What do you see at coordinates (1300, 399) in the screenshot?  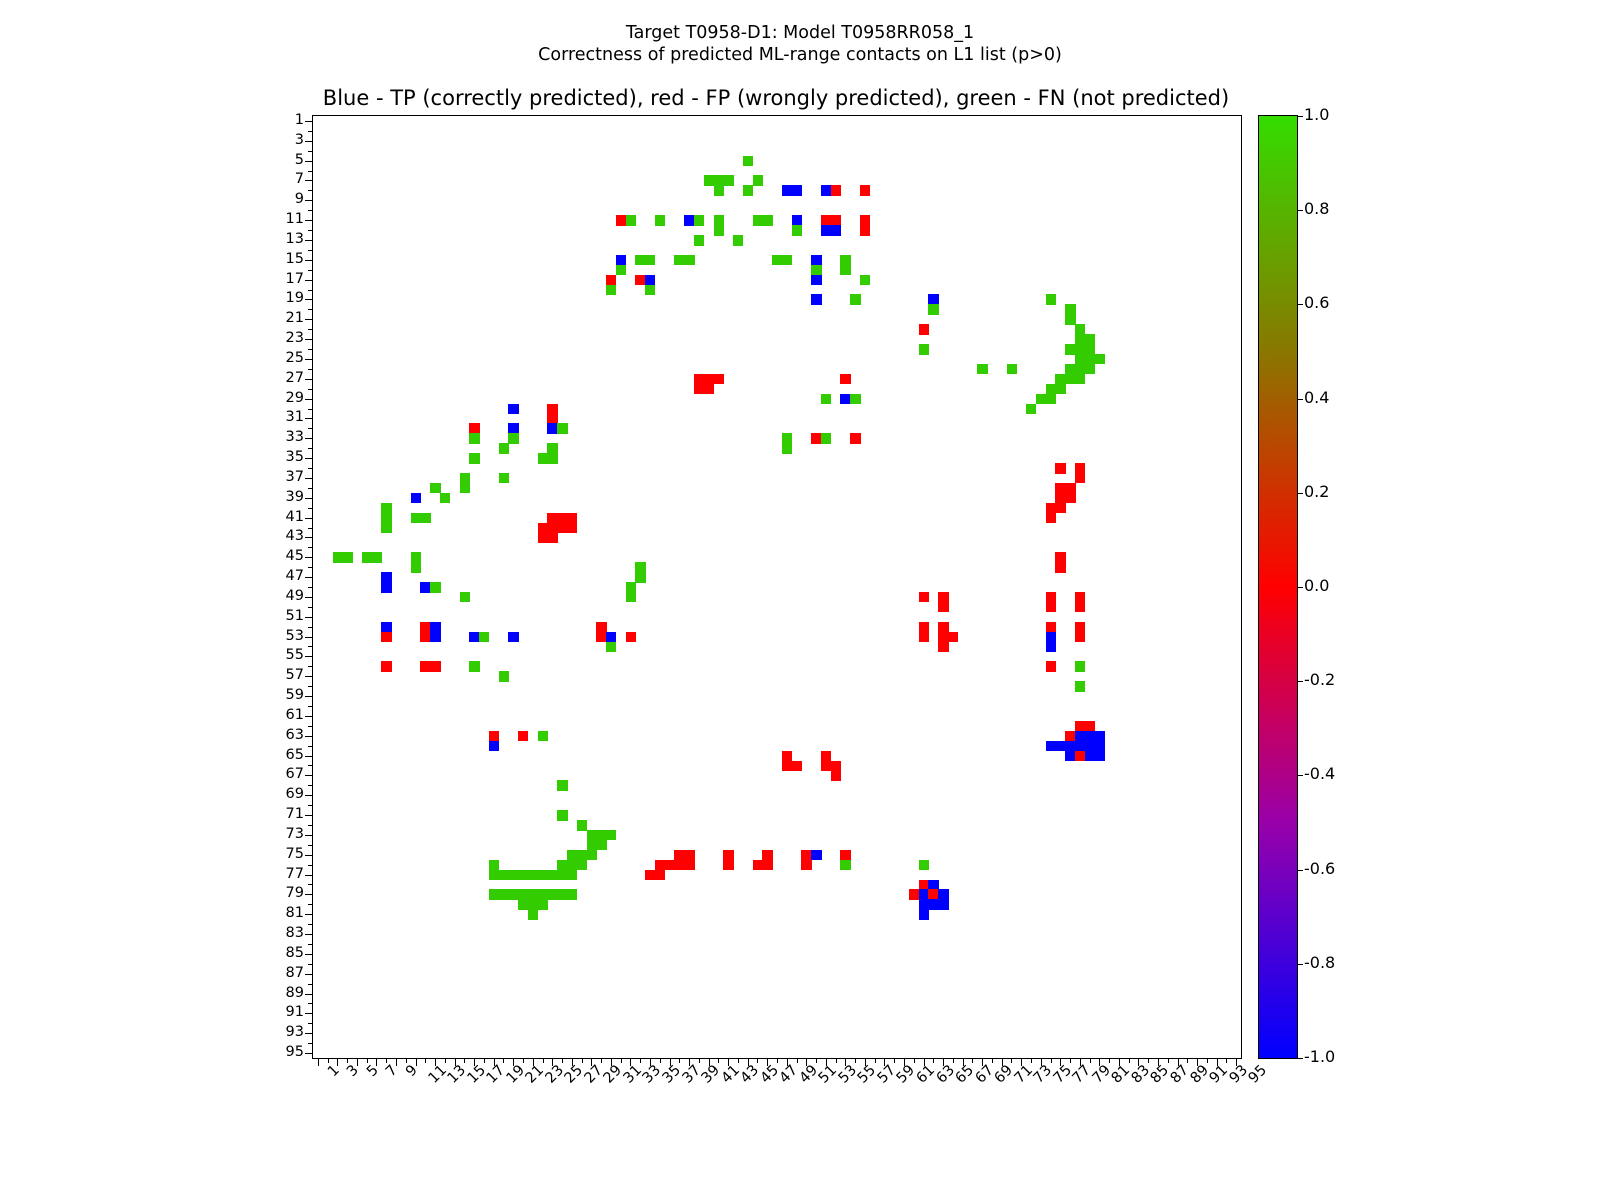 I see `colorbar-tick-mark` at bounding box center [1300, 399].